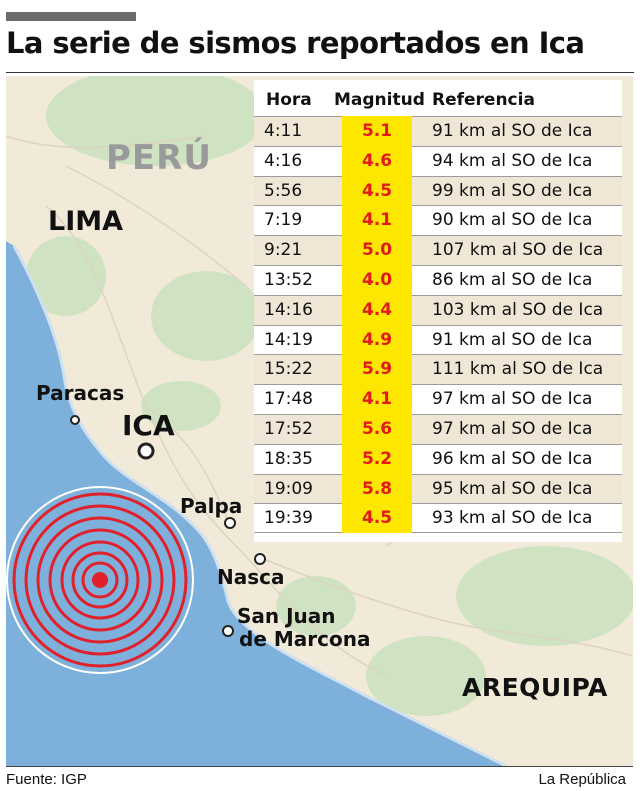  What do you see at coordinates (377, 279) in the screenshot?
I see `cell-magnitud: 4.0` at bounding box center [377, 279].